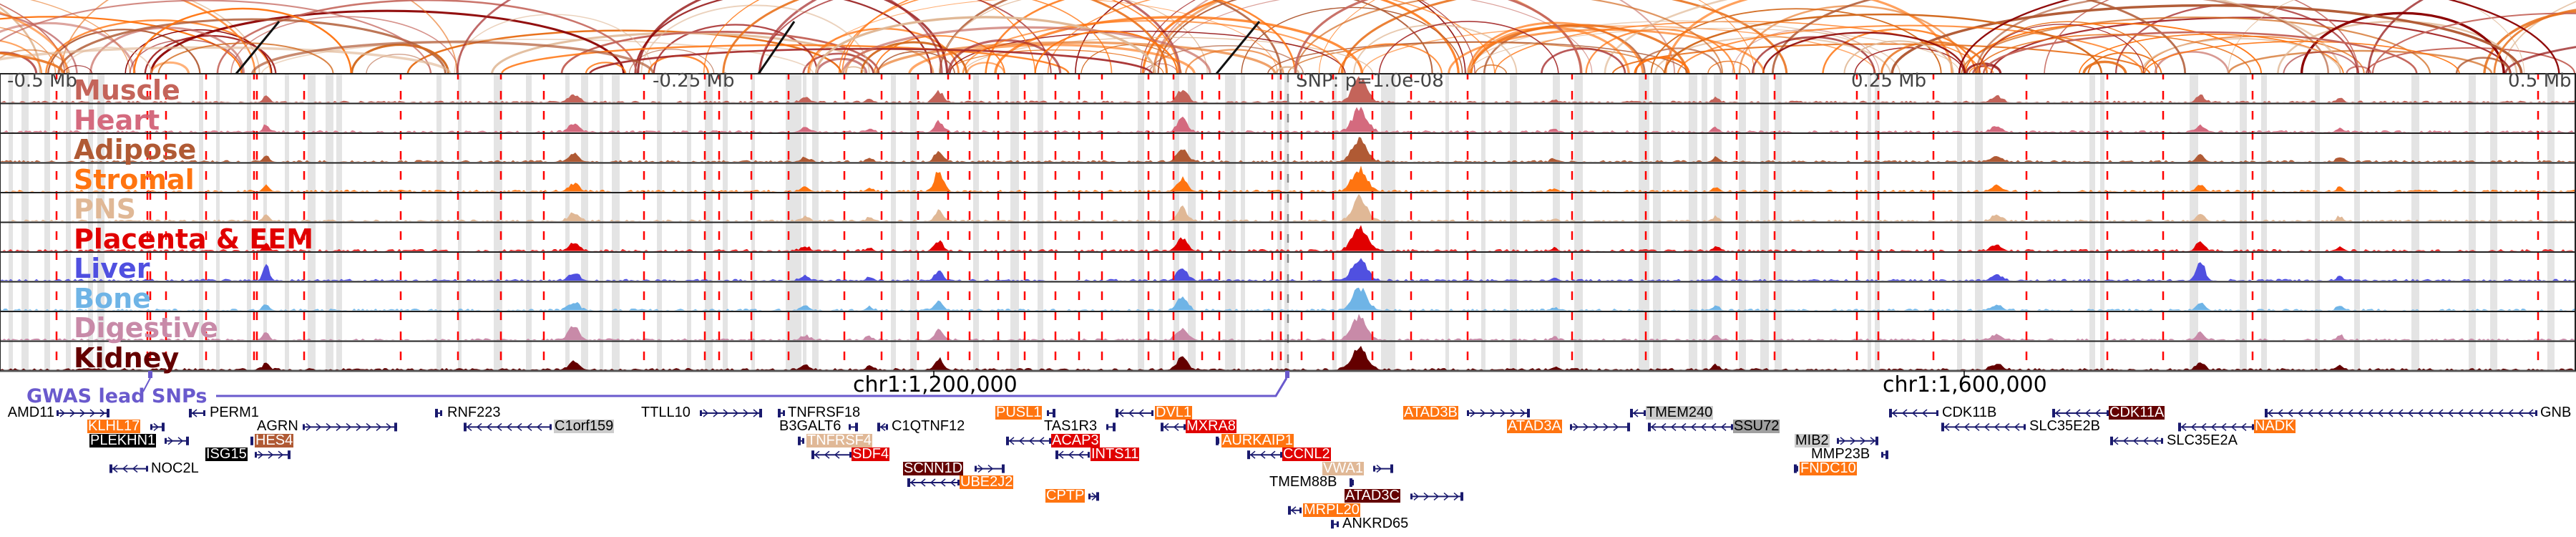 The image size is (2576, 537). Describe the element at coordinates (1372, 496) in the screenshot. I see `gene-label-atad3c: ATAD3C` at that location.